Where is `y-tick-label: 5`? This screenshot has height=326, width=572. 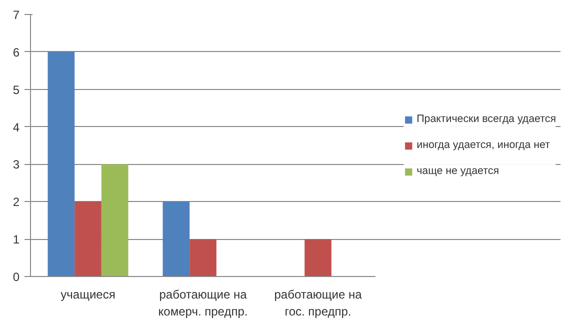
y-tick-label: 5 is located at coordinates (16, 89).